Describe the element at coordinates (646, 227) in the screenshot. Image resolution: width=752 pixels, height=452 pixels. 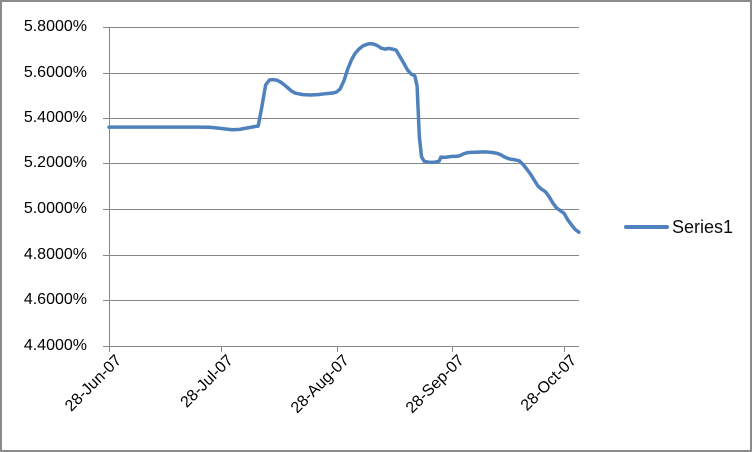
I see `legend-line-swatch` at that location.